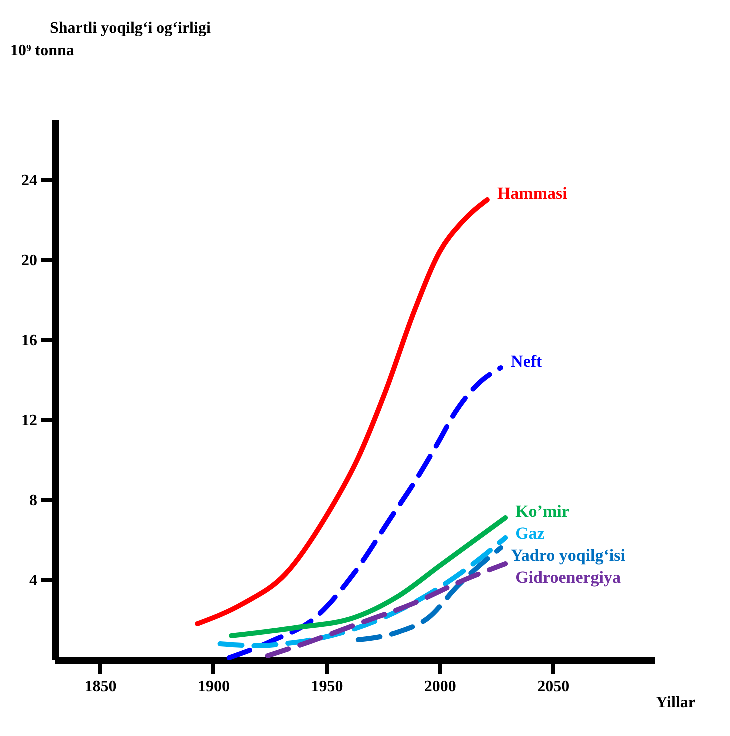 The width and height of the screenshot is (730, 736). Describe the element at coordinates (440, 687) in the screenshot. I see `x-tick-label: 2000` at that location.